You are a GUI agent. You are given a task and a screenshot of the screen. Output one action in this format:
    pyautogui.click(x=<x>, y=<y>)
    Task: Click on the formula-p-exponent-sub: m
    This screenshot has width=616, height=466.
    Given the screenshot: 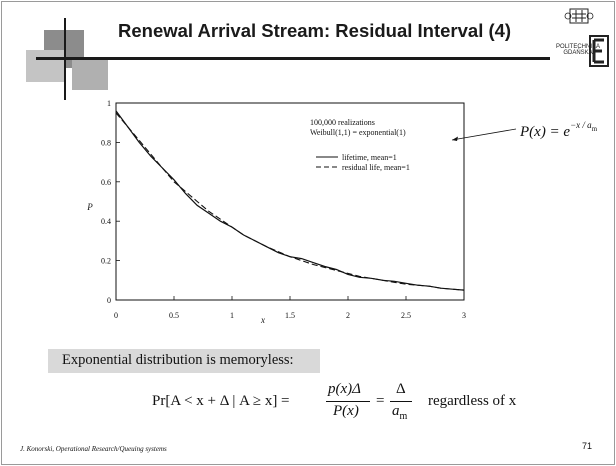 What is the action you would take?
    pyautogui.click(x=594, y=128)
    